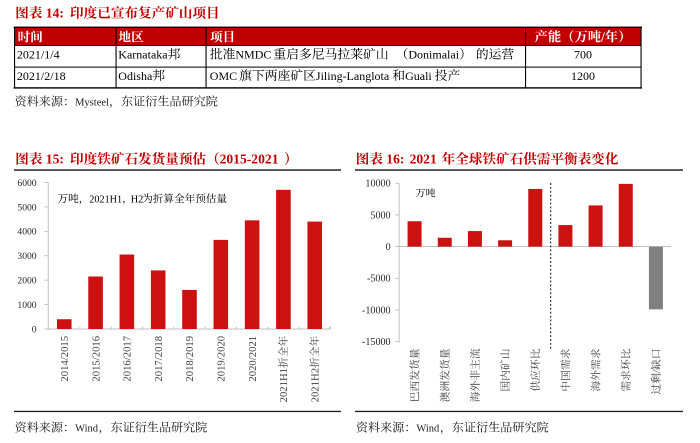 The height and width of the screenshot is (443, 700). Describe the element at coordinates (583, 76) in the screenshot. I see `svg-text: 1200` at that location.